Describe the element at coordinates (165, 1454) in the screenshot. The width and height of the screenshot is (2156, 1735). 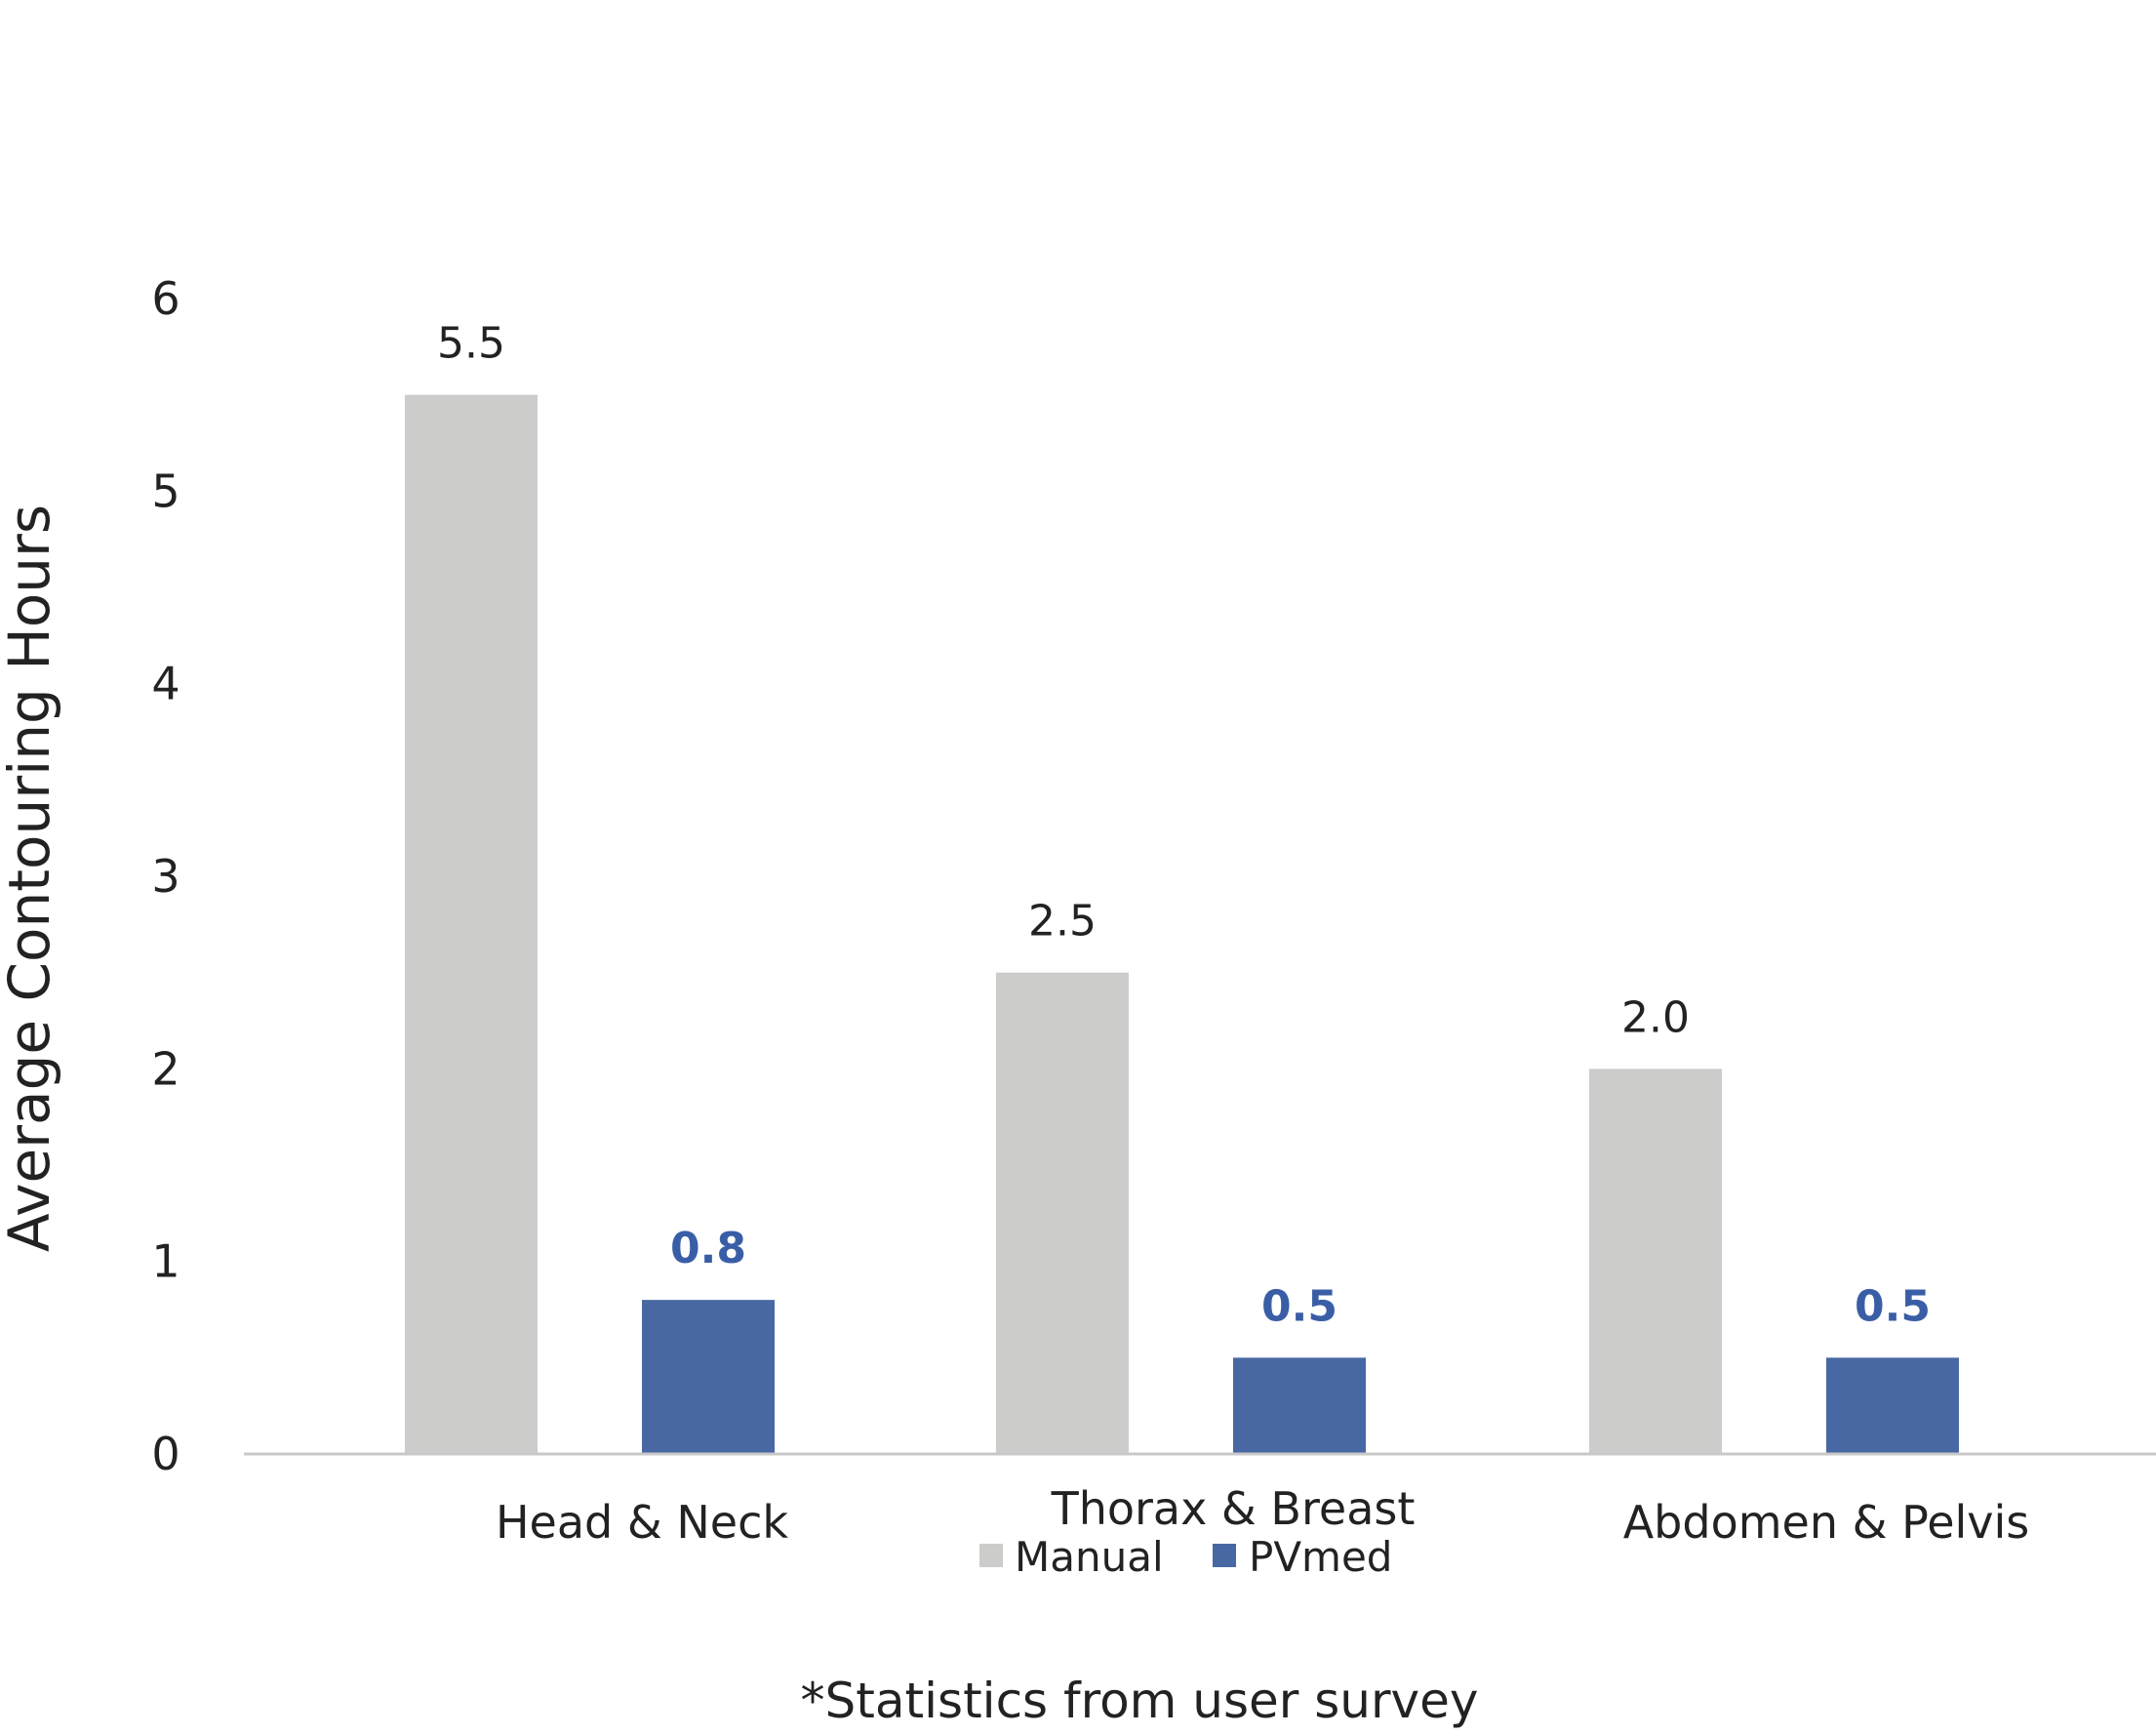
I see `y-tick-label: 0` at that location.